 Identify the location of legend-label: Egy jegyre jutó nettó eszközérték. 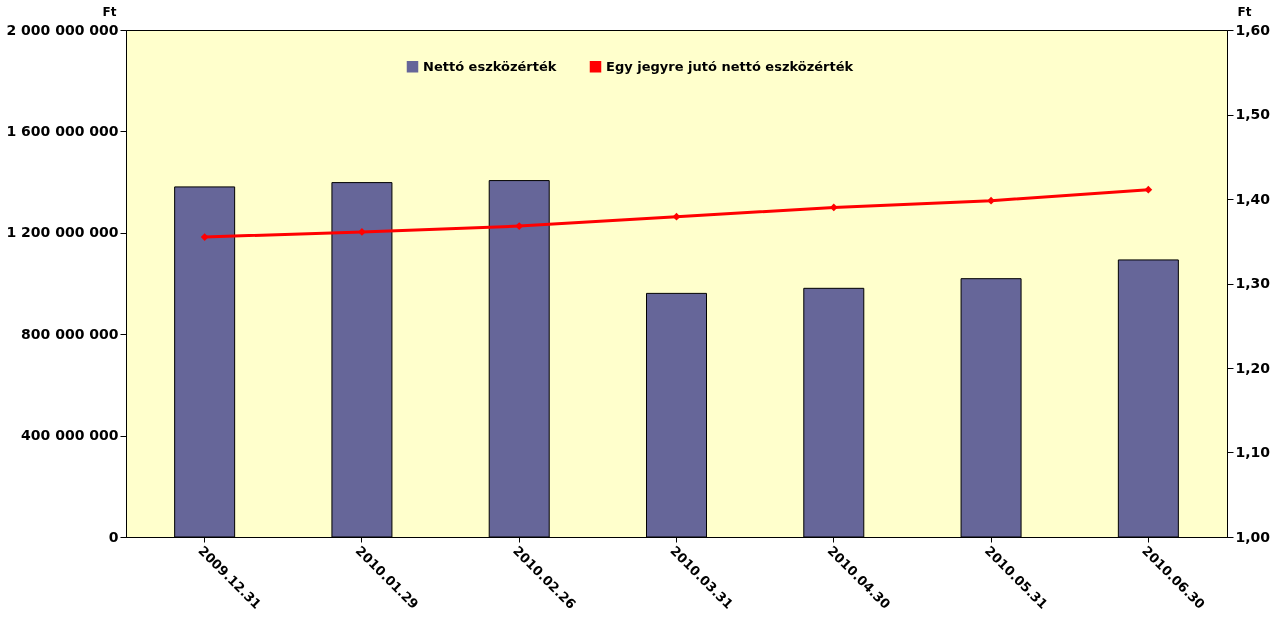
(730, 66).